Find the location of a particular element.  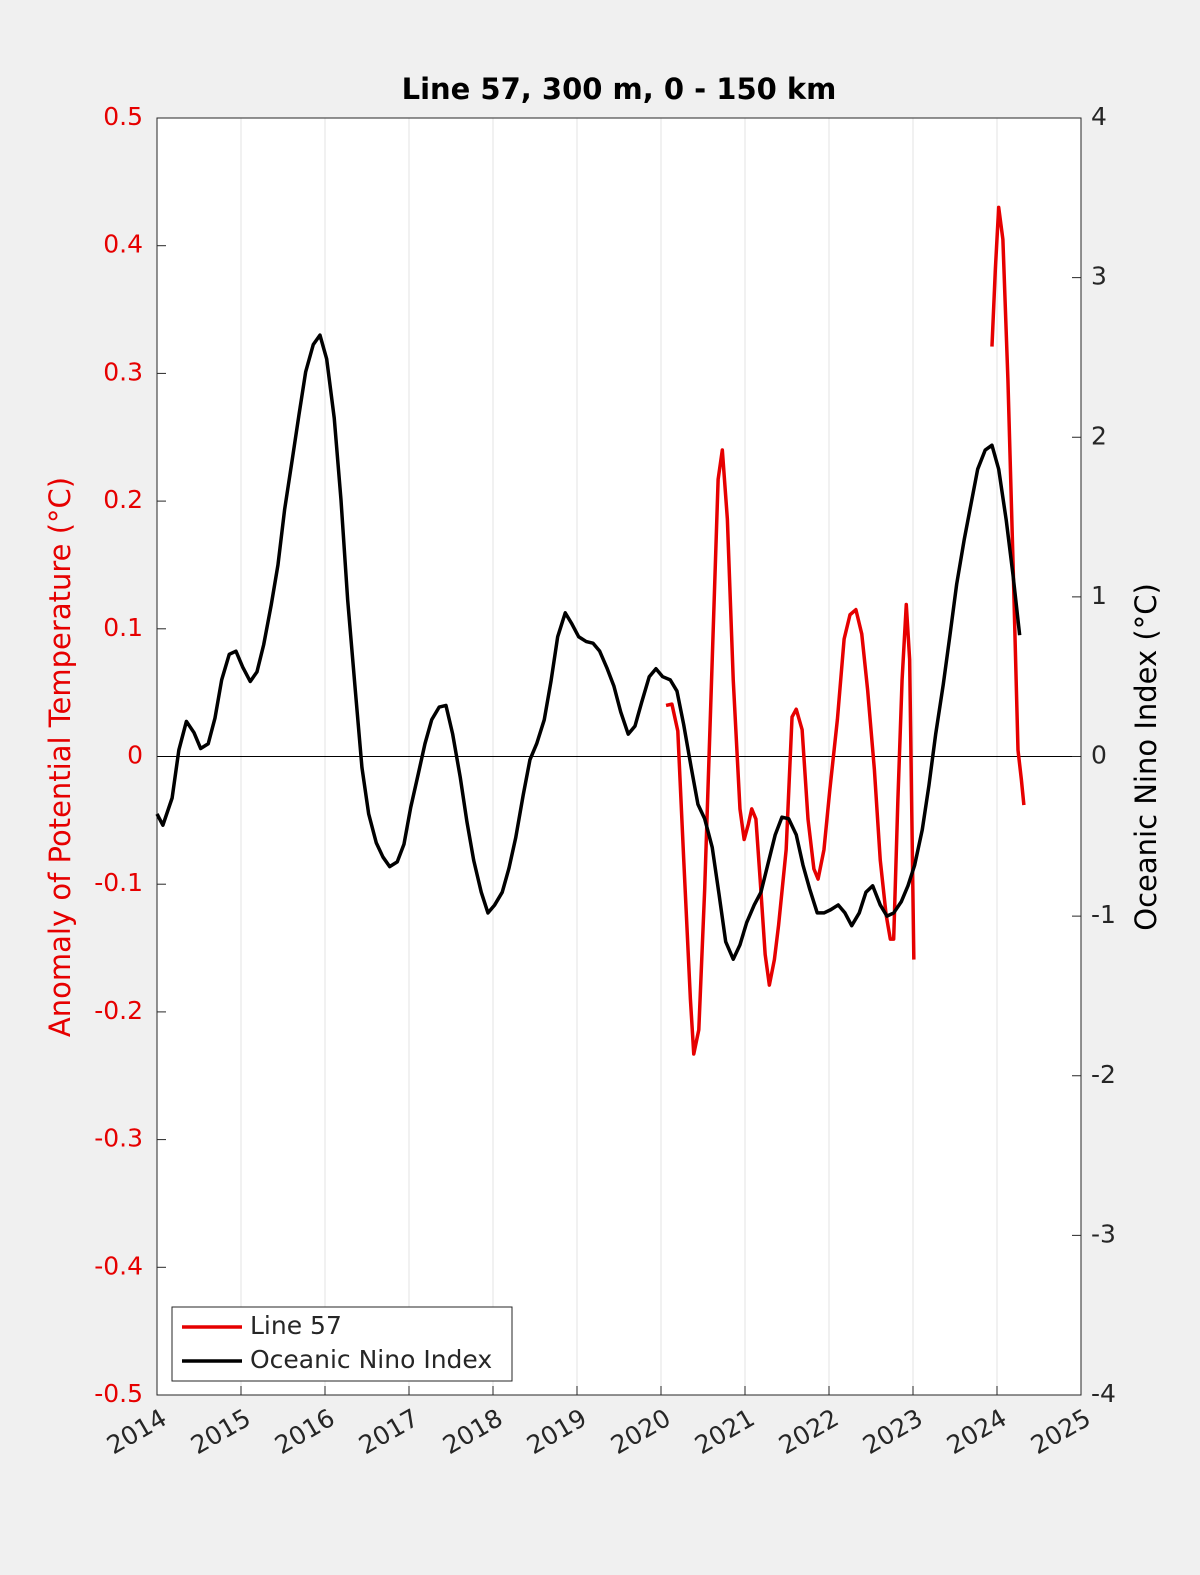

x-tick-label: 2023 is located at coordinates (893, 1431).